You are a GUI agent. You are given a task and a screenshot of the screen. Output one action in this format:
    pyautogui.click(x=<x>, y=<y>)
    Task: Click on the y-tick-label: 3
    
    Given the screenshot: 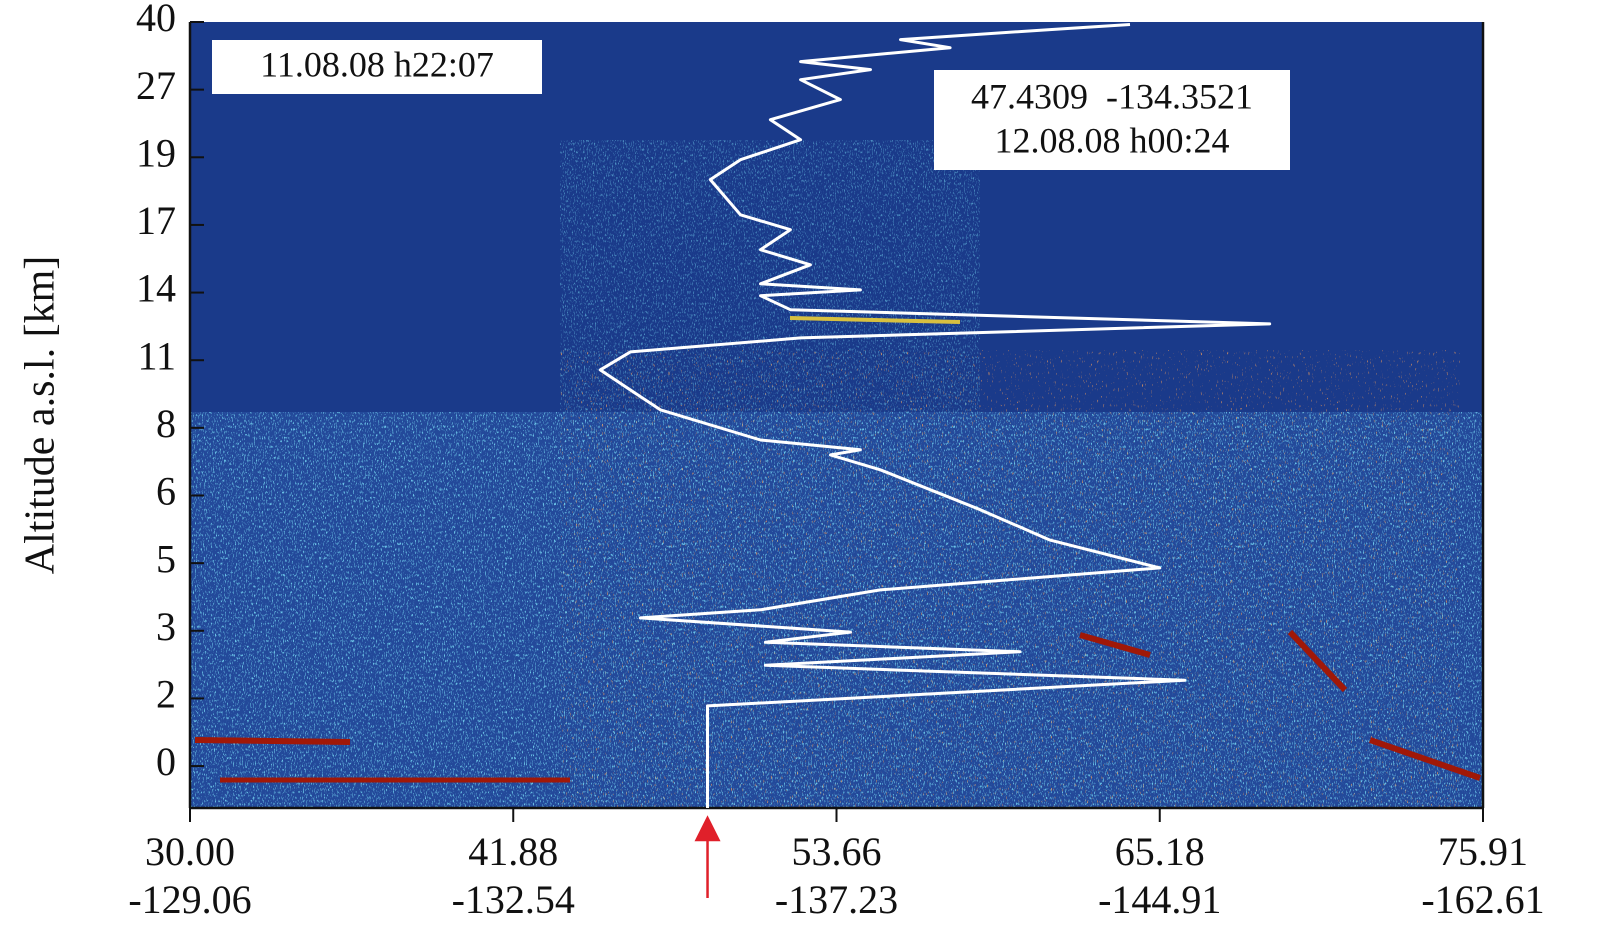 What is the action you would take?
    pyautogui.click(x=166, y=626)
    